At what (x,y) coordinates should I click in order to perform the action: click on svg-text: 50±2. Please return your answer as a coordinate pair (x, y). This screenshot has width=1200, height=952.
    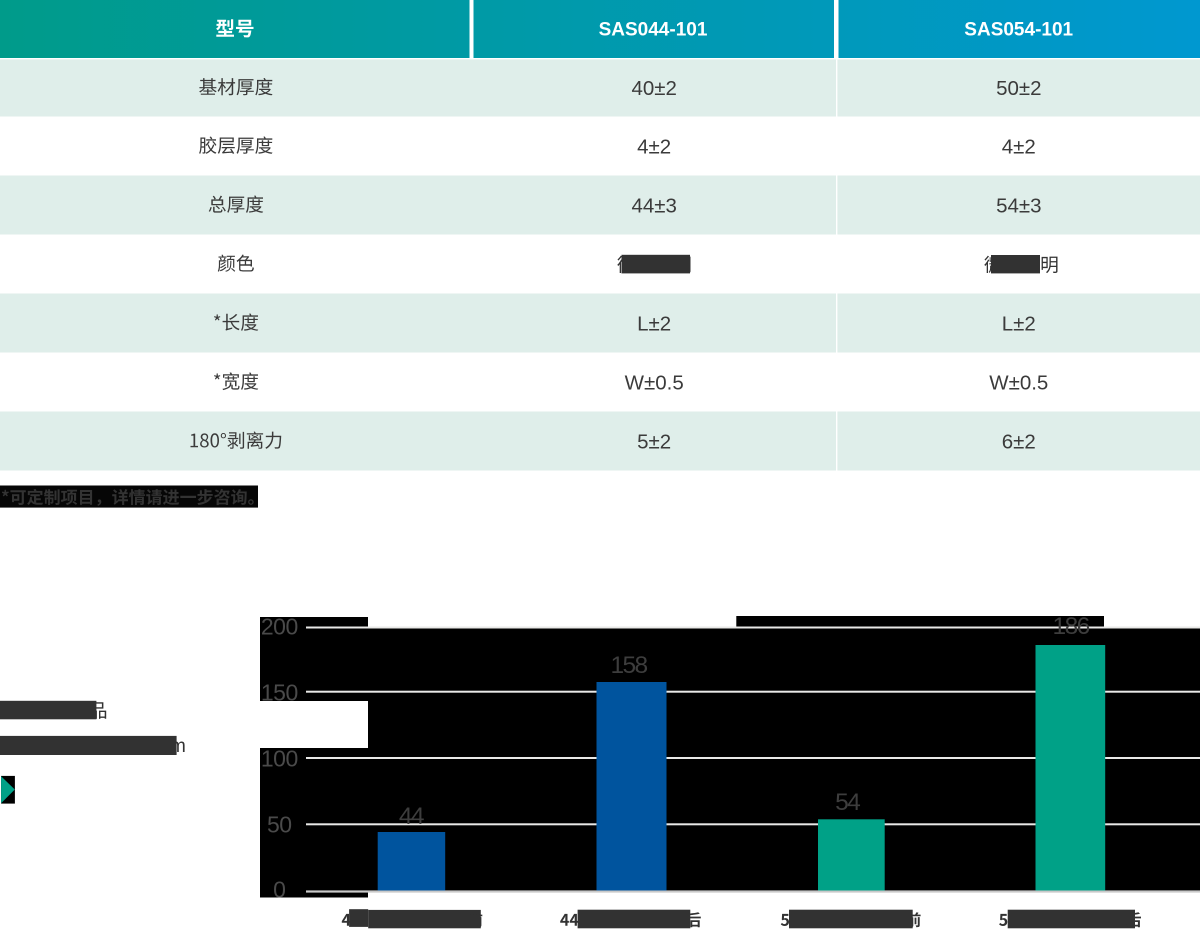
    Looking at the image, I should click on (1018, 88).